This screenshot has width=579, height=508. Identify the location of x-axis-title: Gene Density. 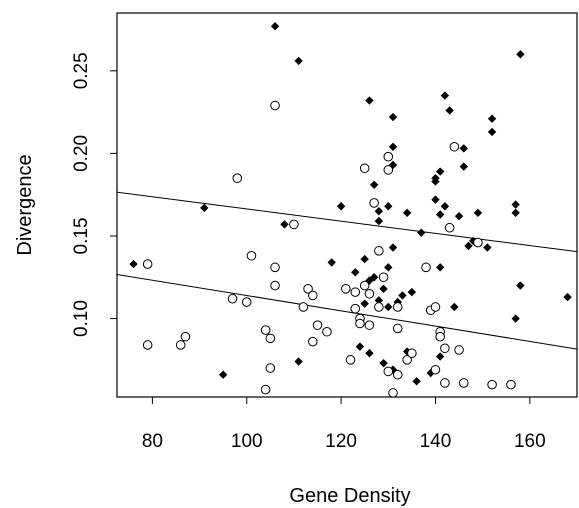
(349, 496).